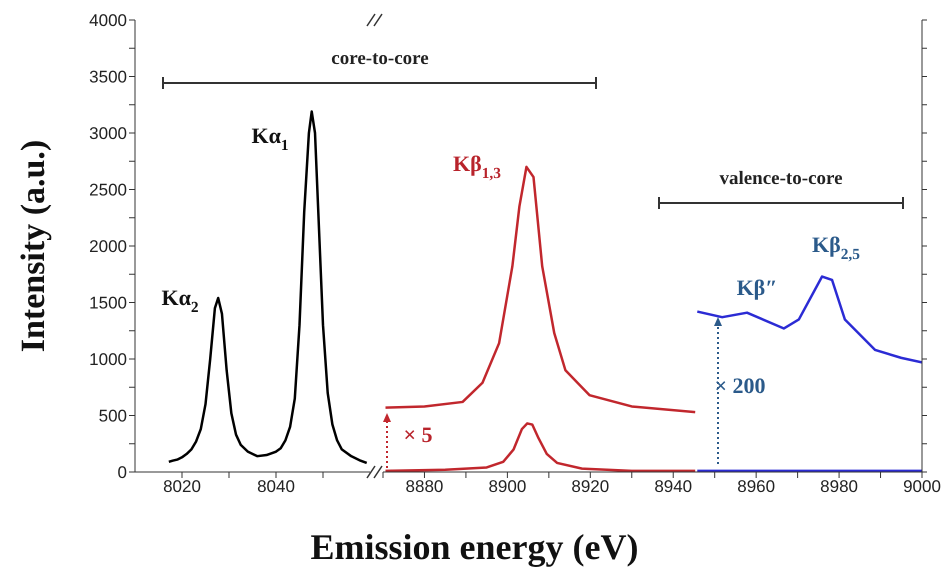 The width and height of the screenshot is (949, 578). Describe the element at coordinates (380, 59) in the screenshot. I see `annotation: core-to-core` at that location.